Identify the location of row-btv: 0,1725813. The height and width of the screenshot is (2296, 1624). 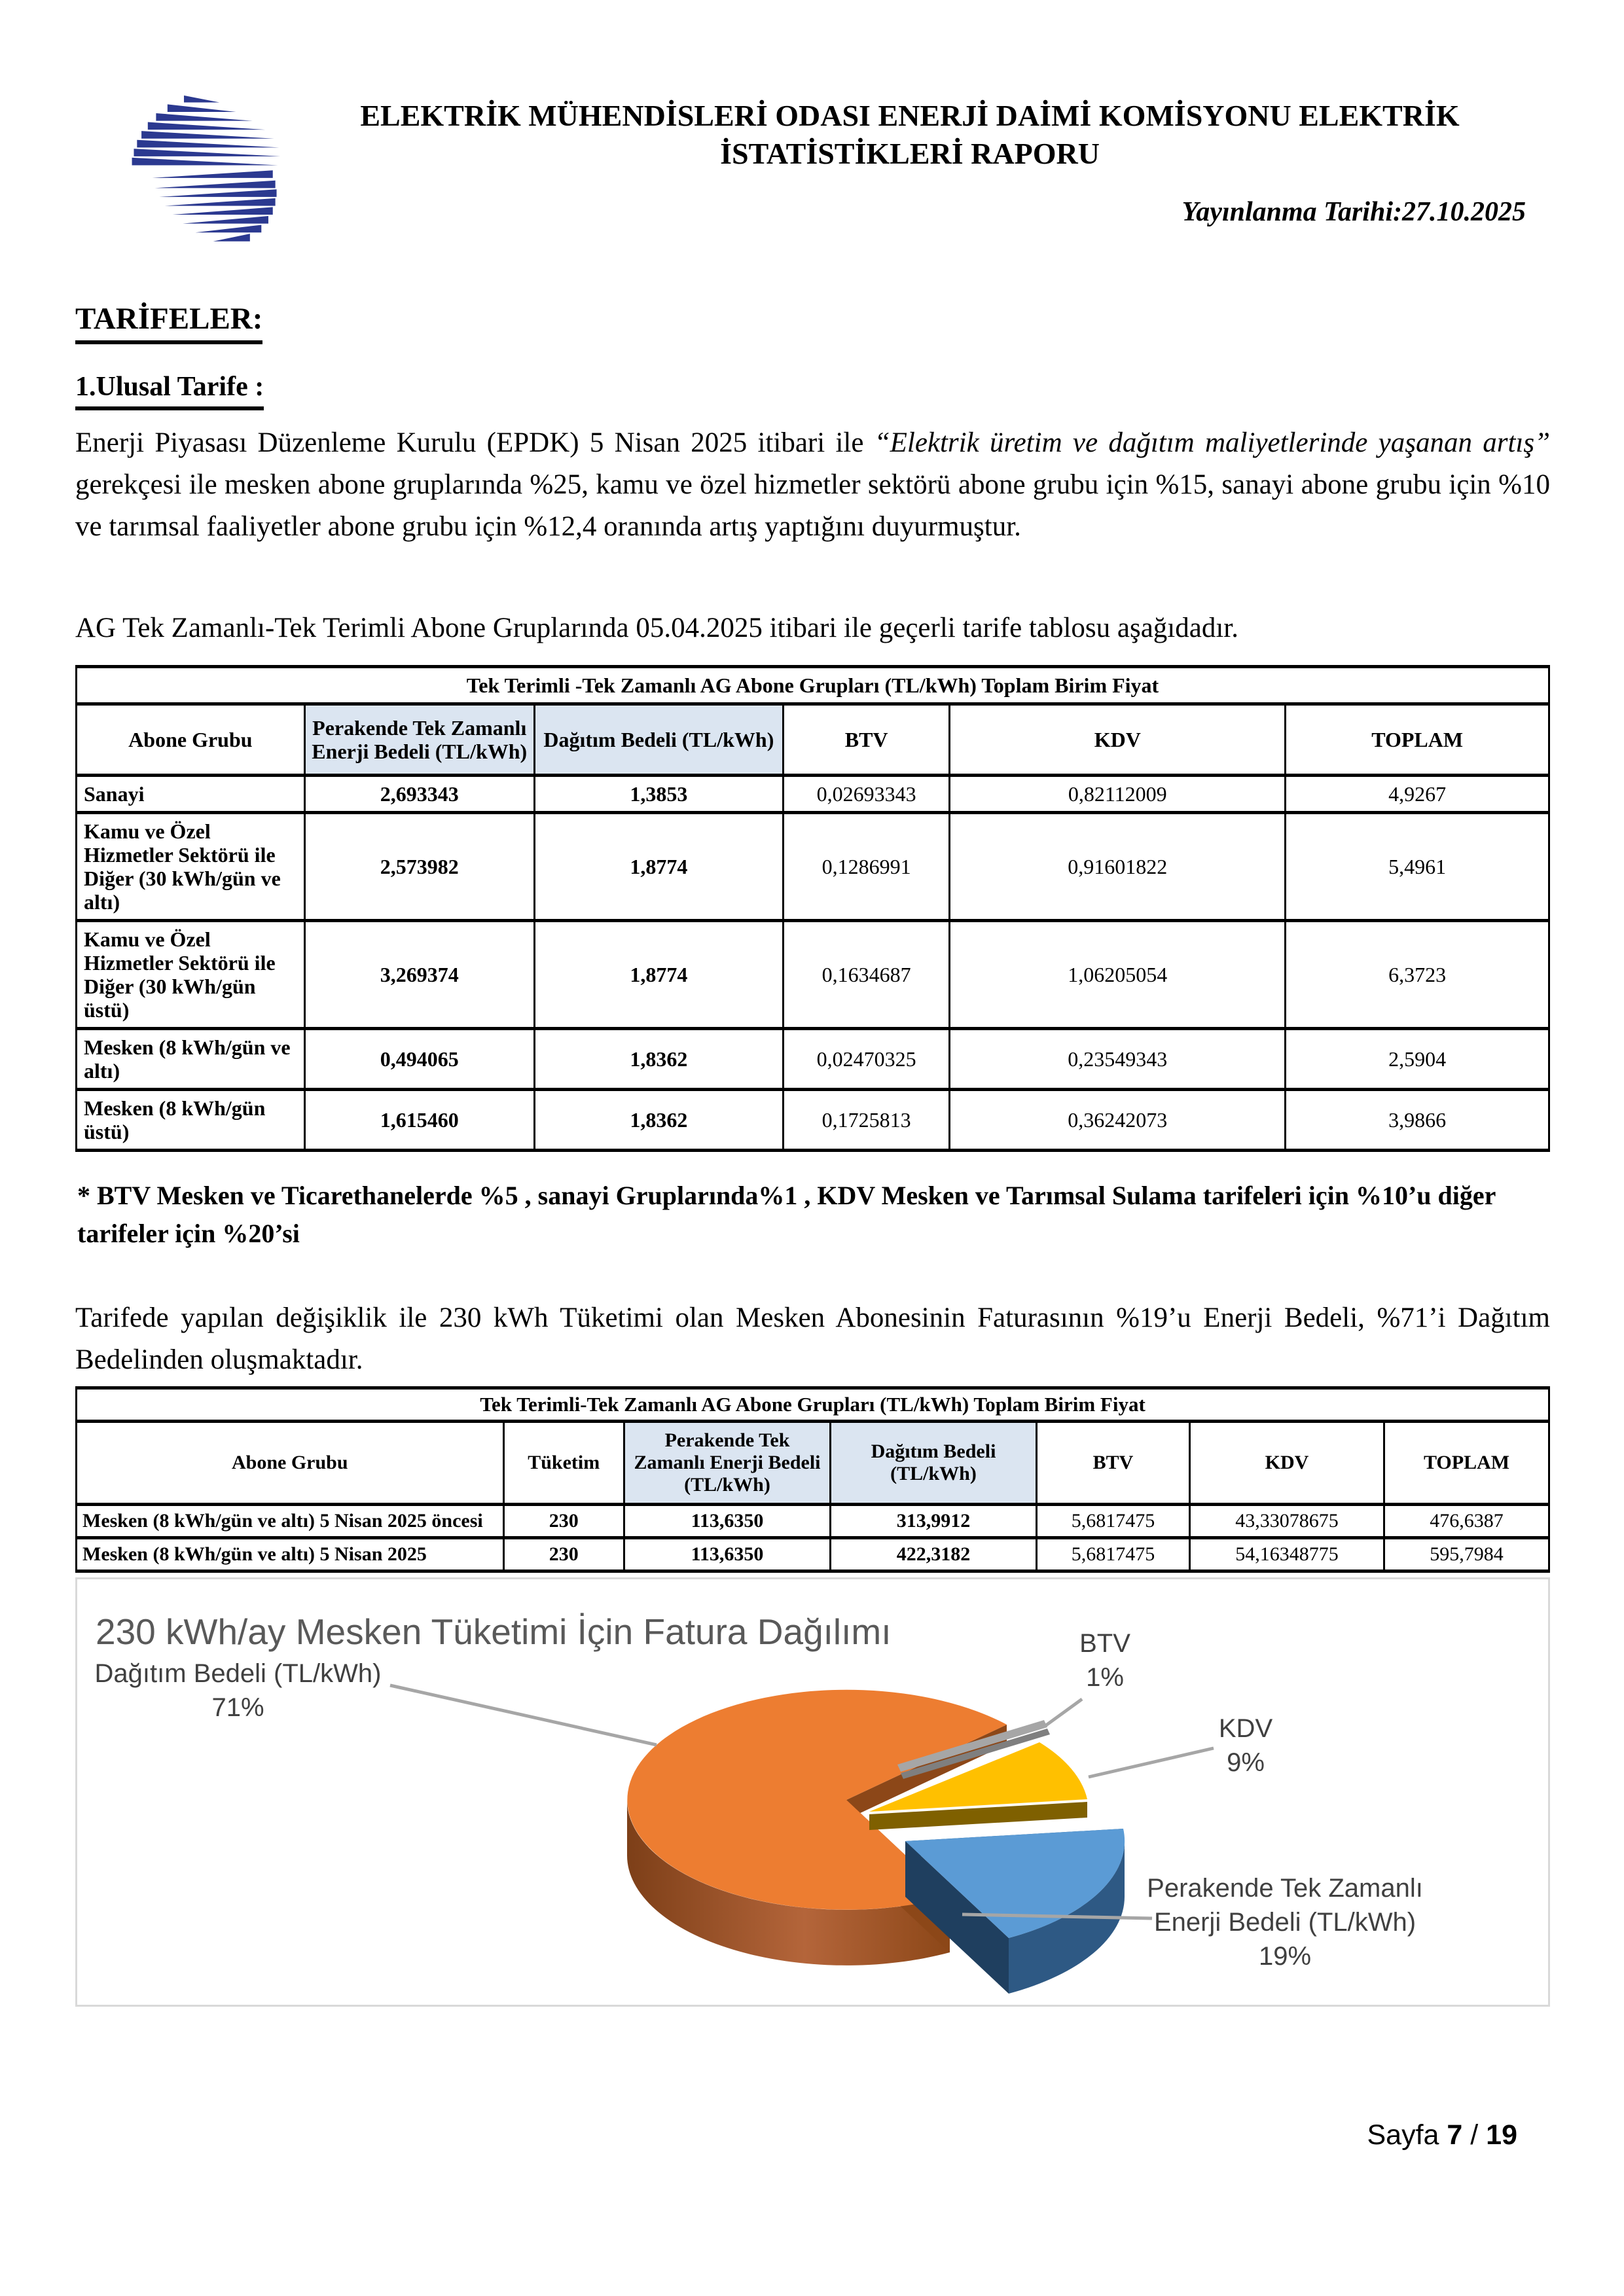
(866, 1120).